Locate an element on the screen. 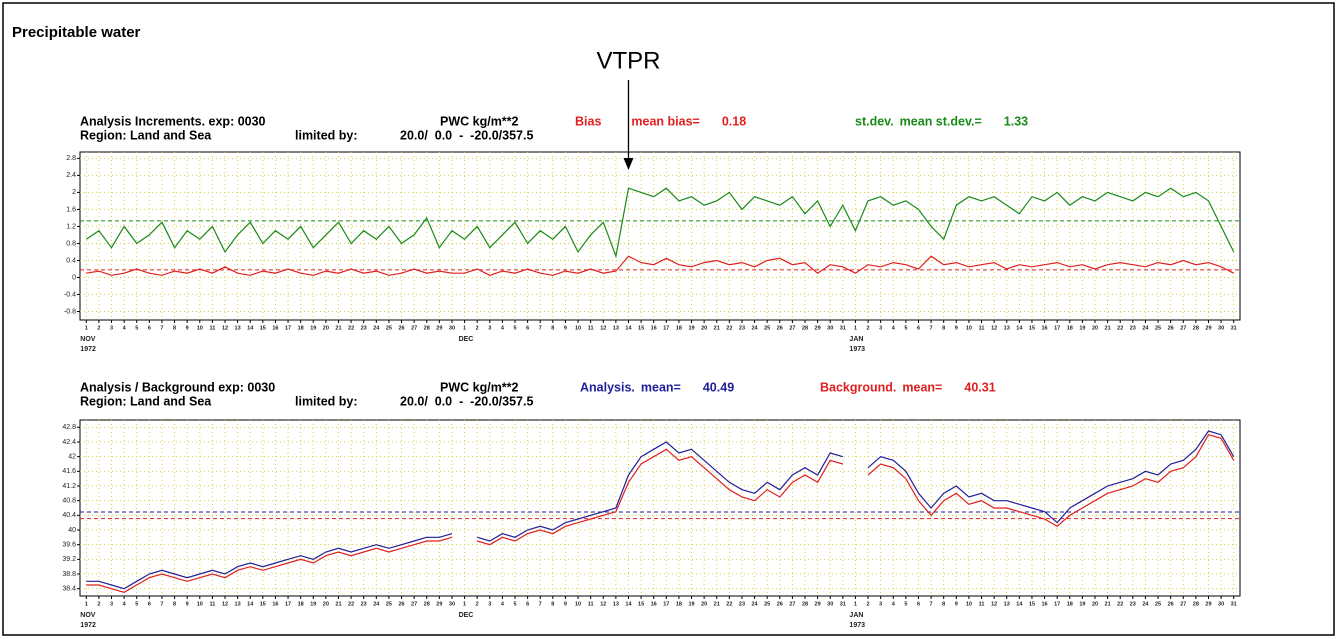 The width and height of the screenshot is (1338, 639). y-tick-label: 40.8 is located at coordinates (69, 501).